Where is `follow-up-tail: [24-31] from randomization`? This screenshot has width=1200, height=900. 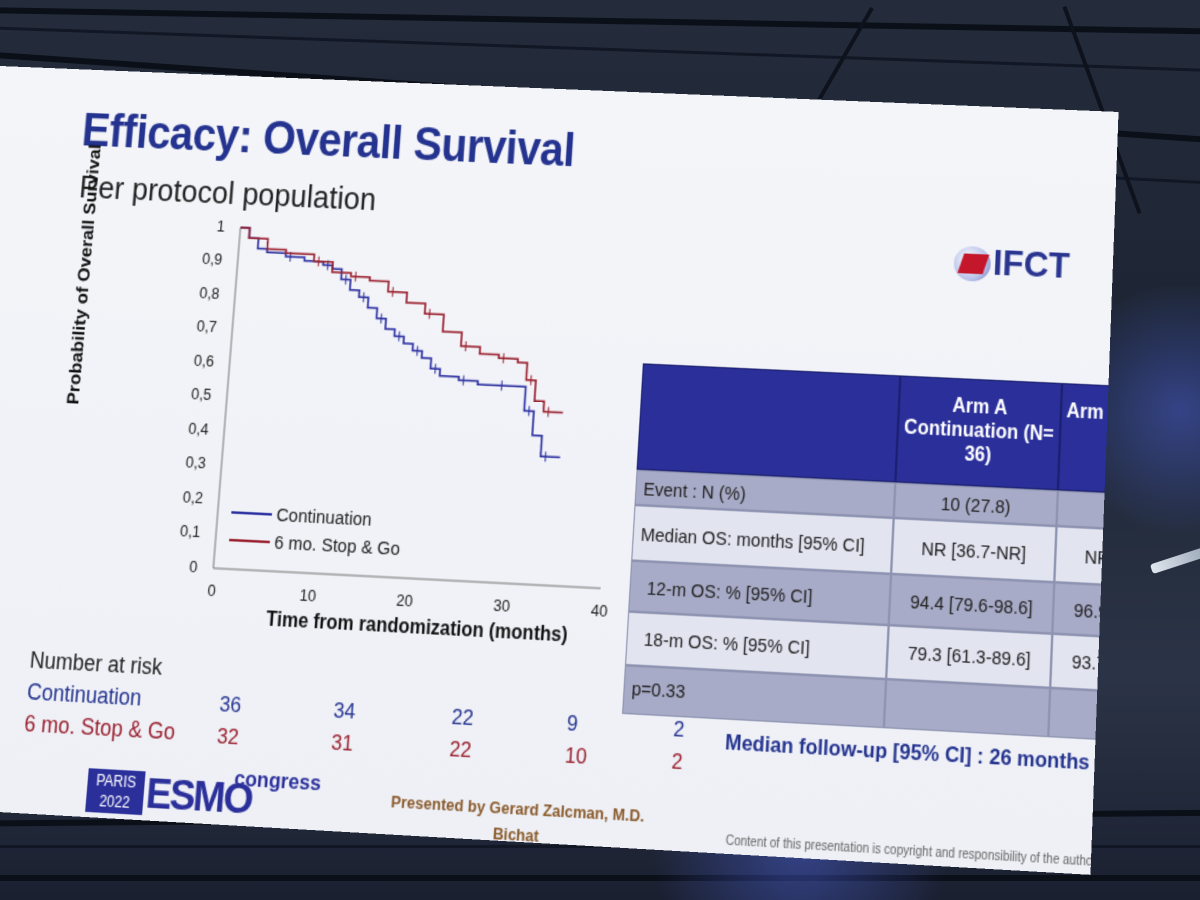
follow-up-tail: [24-31] from randomization is located at coordinates (1107, 769).